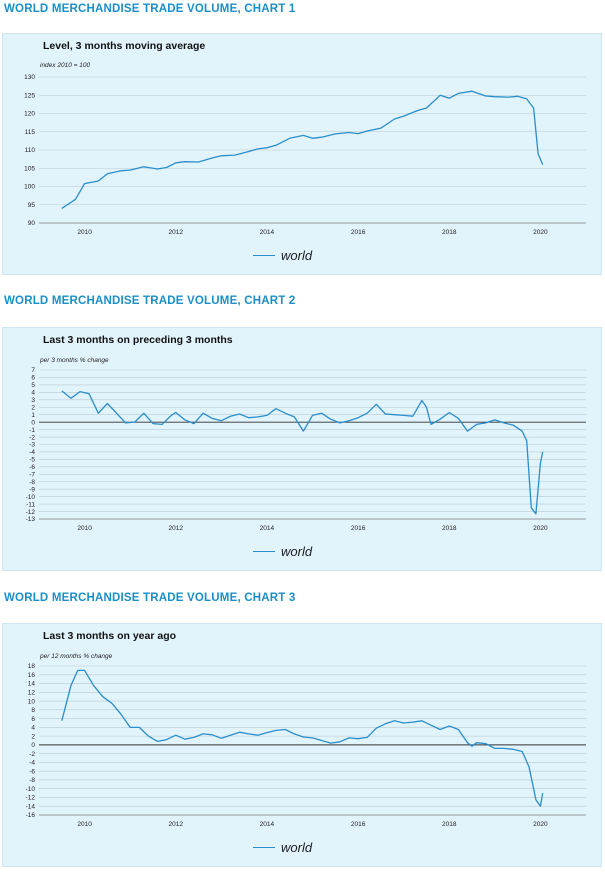 The width and height of the screenshot is (605, 872). I want to click on y-tick-label: 7, so click(33, 370).